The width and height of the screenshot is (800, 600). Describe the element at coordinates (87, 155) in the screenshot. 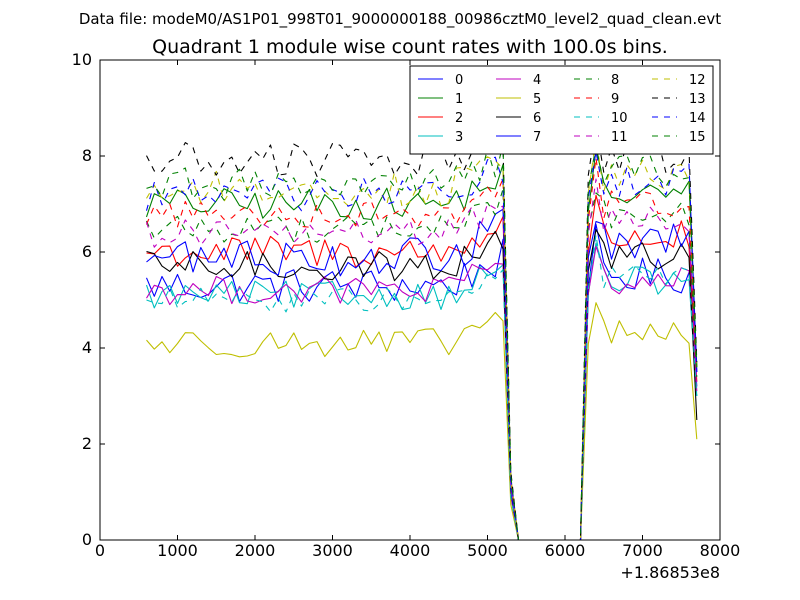

I see `y-tick-label: 8` at that location.